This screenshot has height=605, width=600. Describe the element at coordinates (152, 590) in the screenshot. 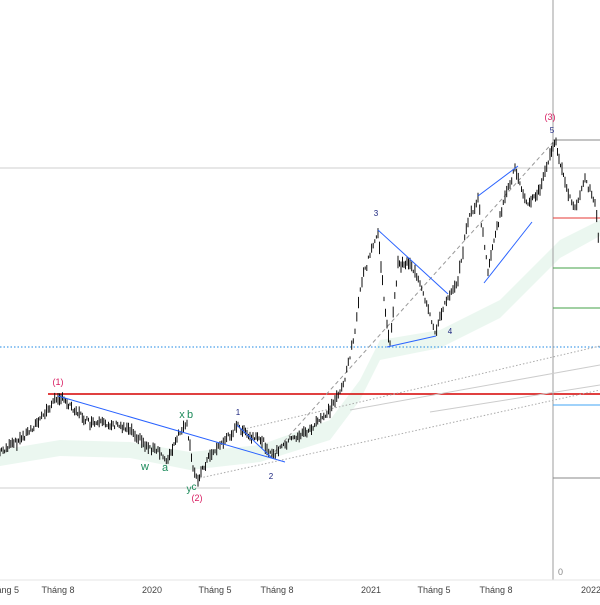

I see `x-tick-label: 2020` at that location.